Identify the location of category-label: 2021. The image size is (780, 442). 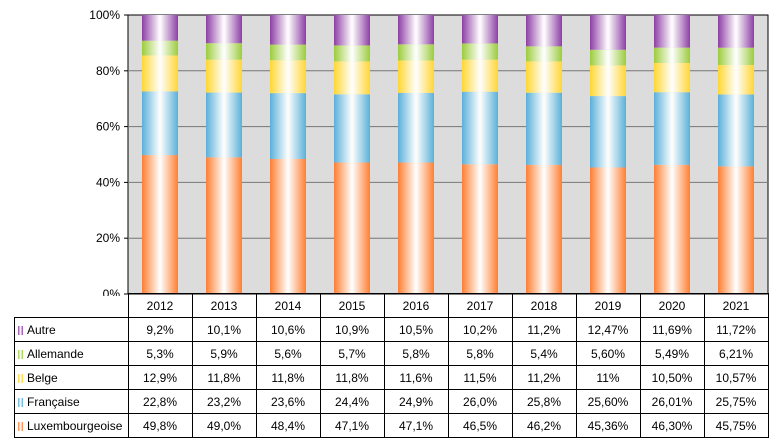
(736, 305).